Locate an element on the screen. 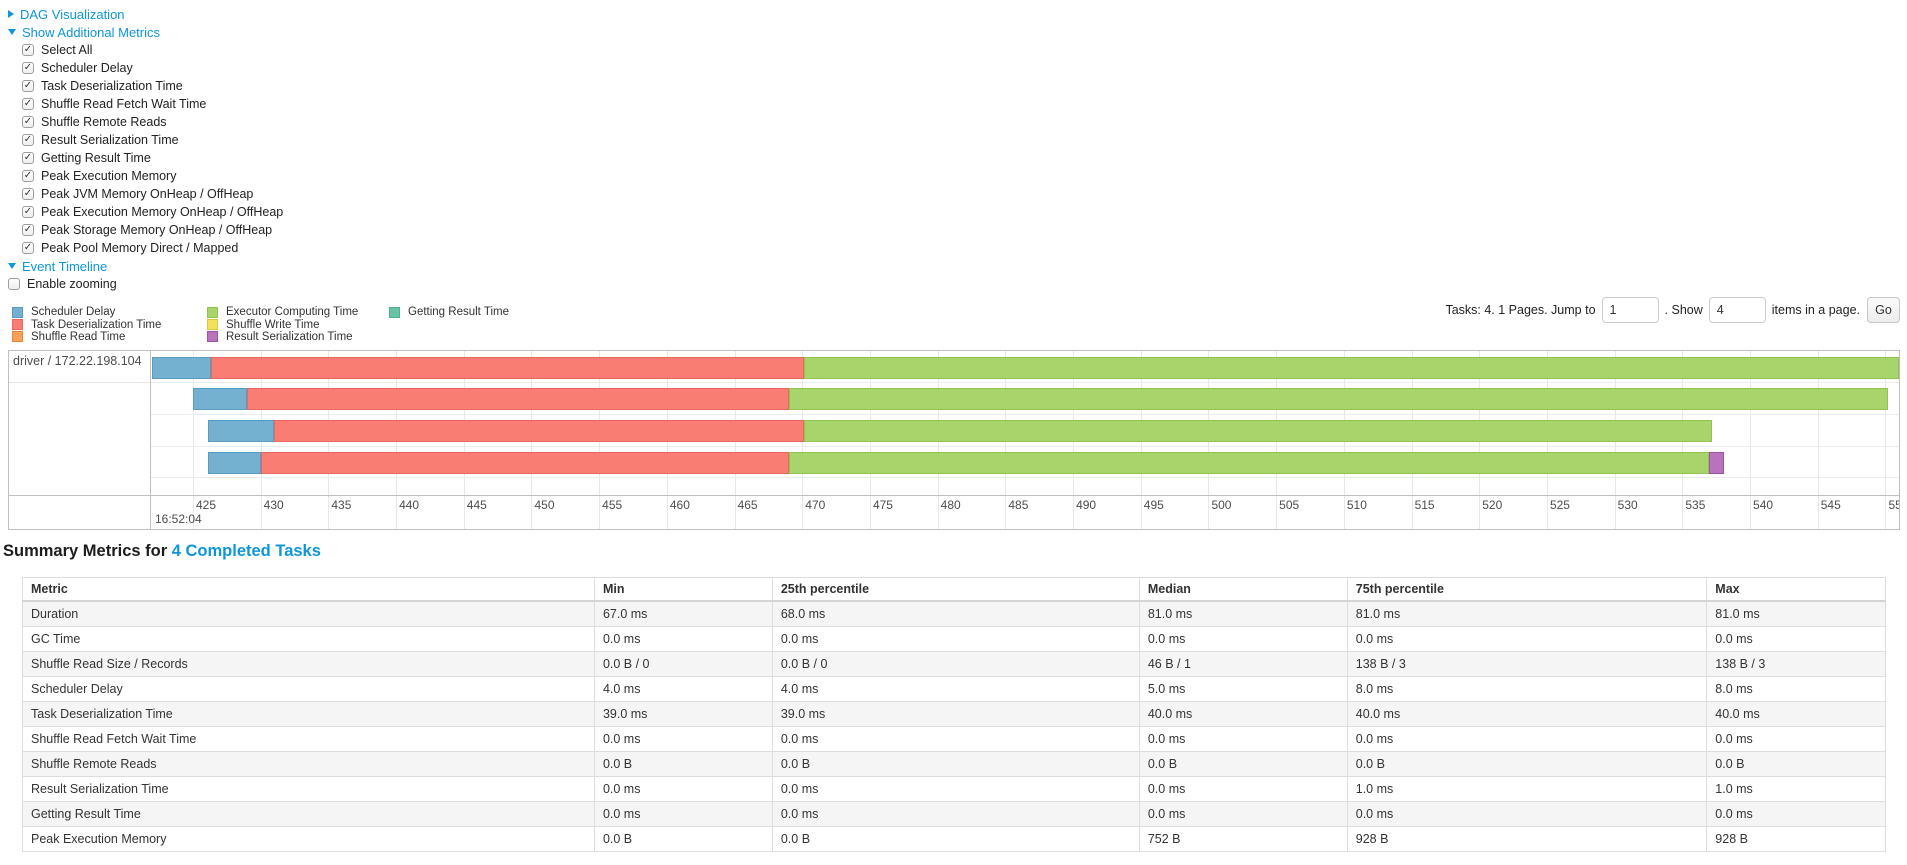 The image size is (1907, 865). timeline-tick-label: 445 is located at coordinates (476, 505).